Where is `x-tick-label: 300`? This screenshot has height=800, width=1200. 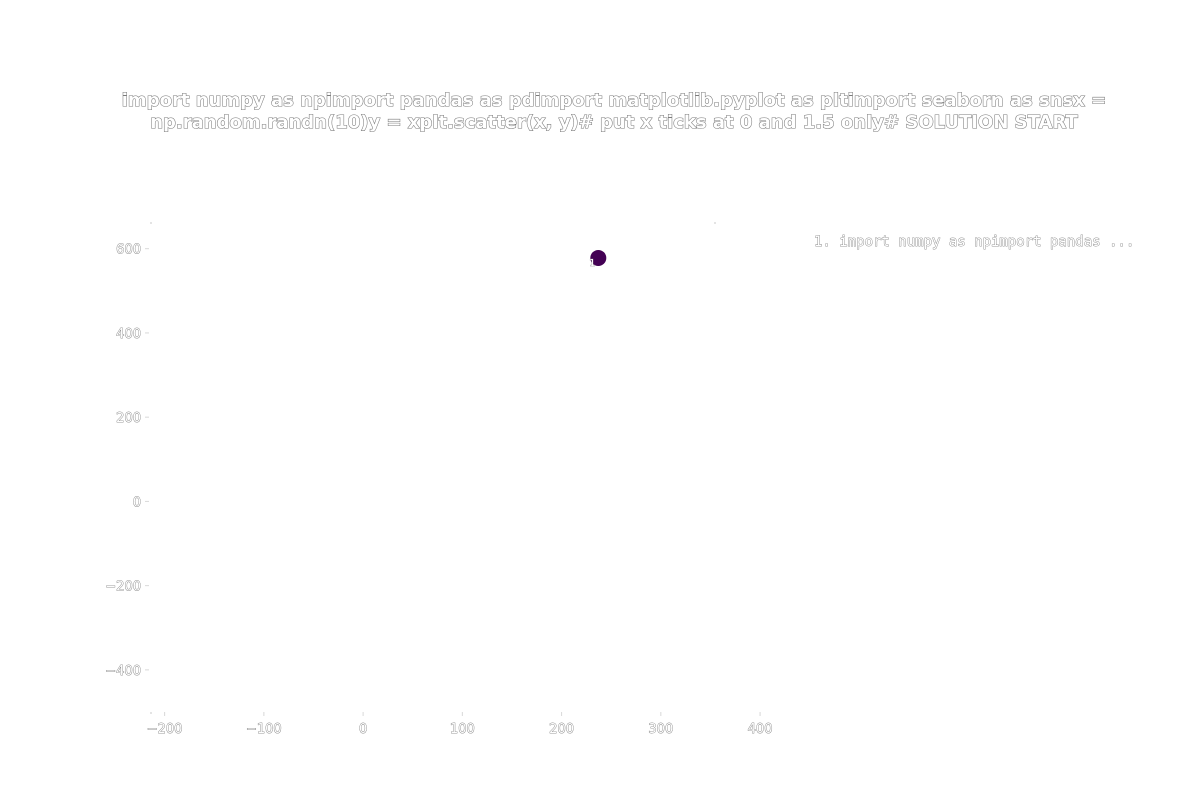
x-tick-label: 300 is located at coordinates (660, 729).